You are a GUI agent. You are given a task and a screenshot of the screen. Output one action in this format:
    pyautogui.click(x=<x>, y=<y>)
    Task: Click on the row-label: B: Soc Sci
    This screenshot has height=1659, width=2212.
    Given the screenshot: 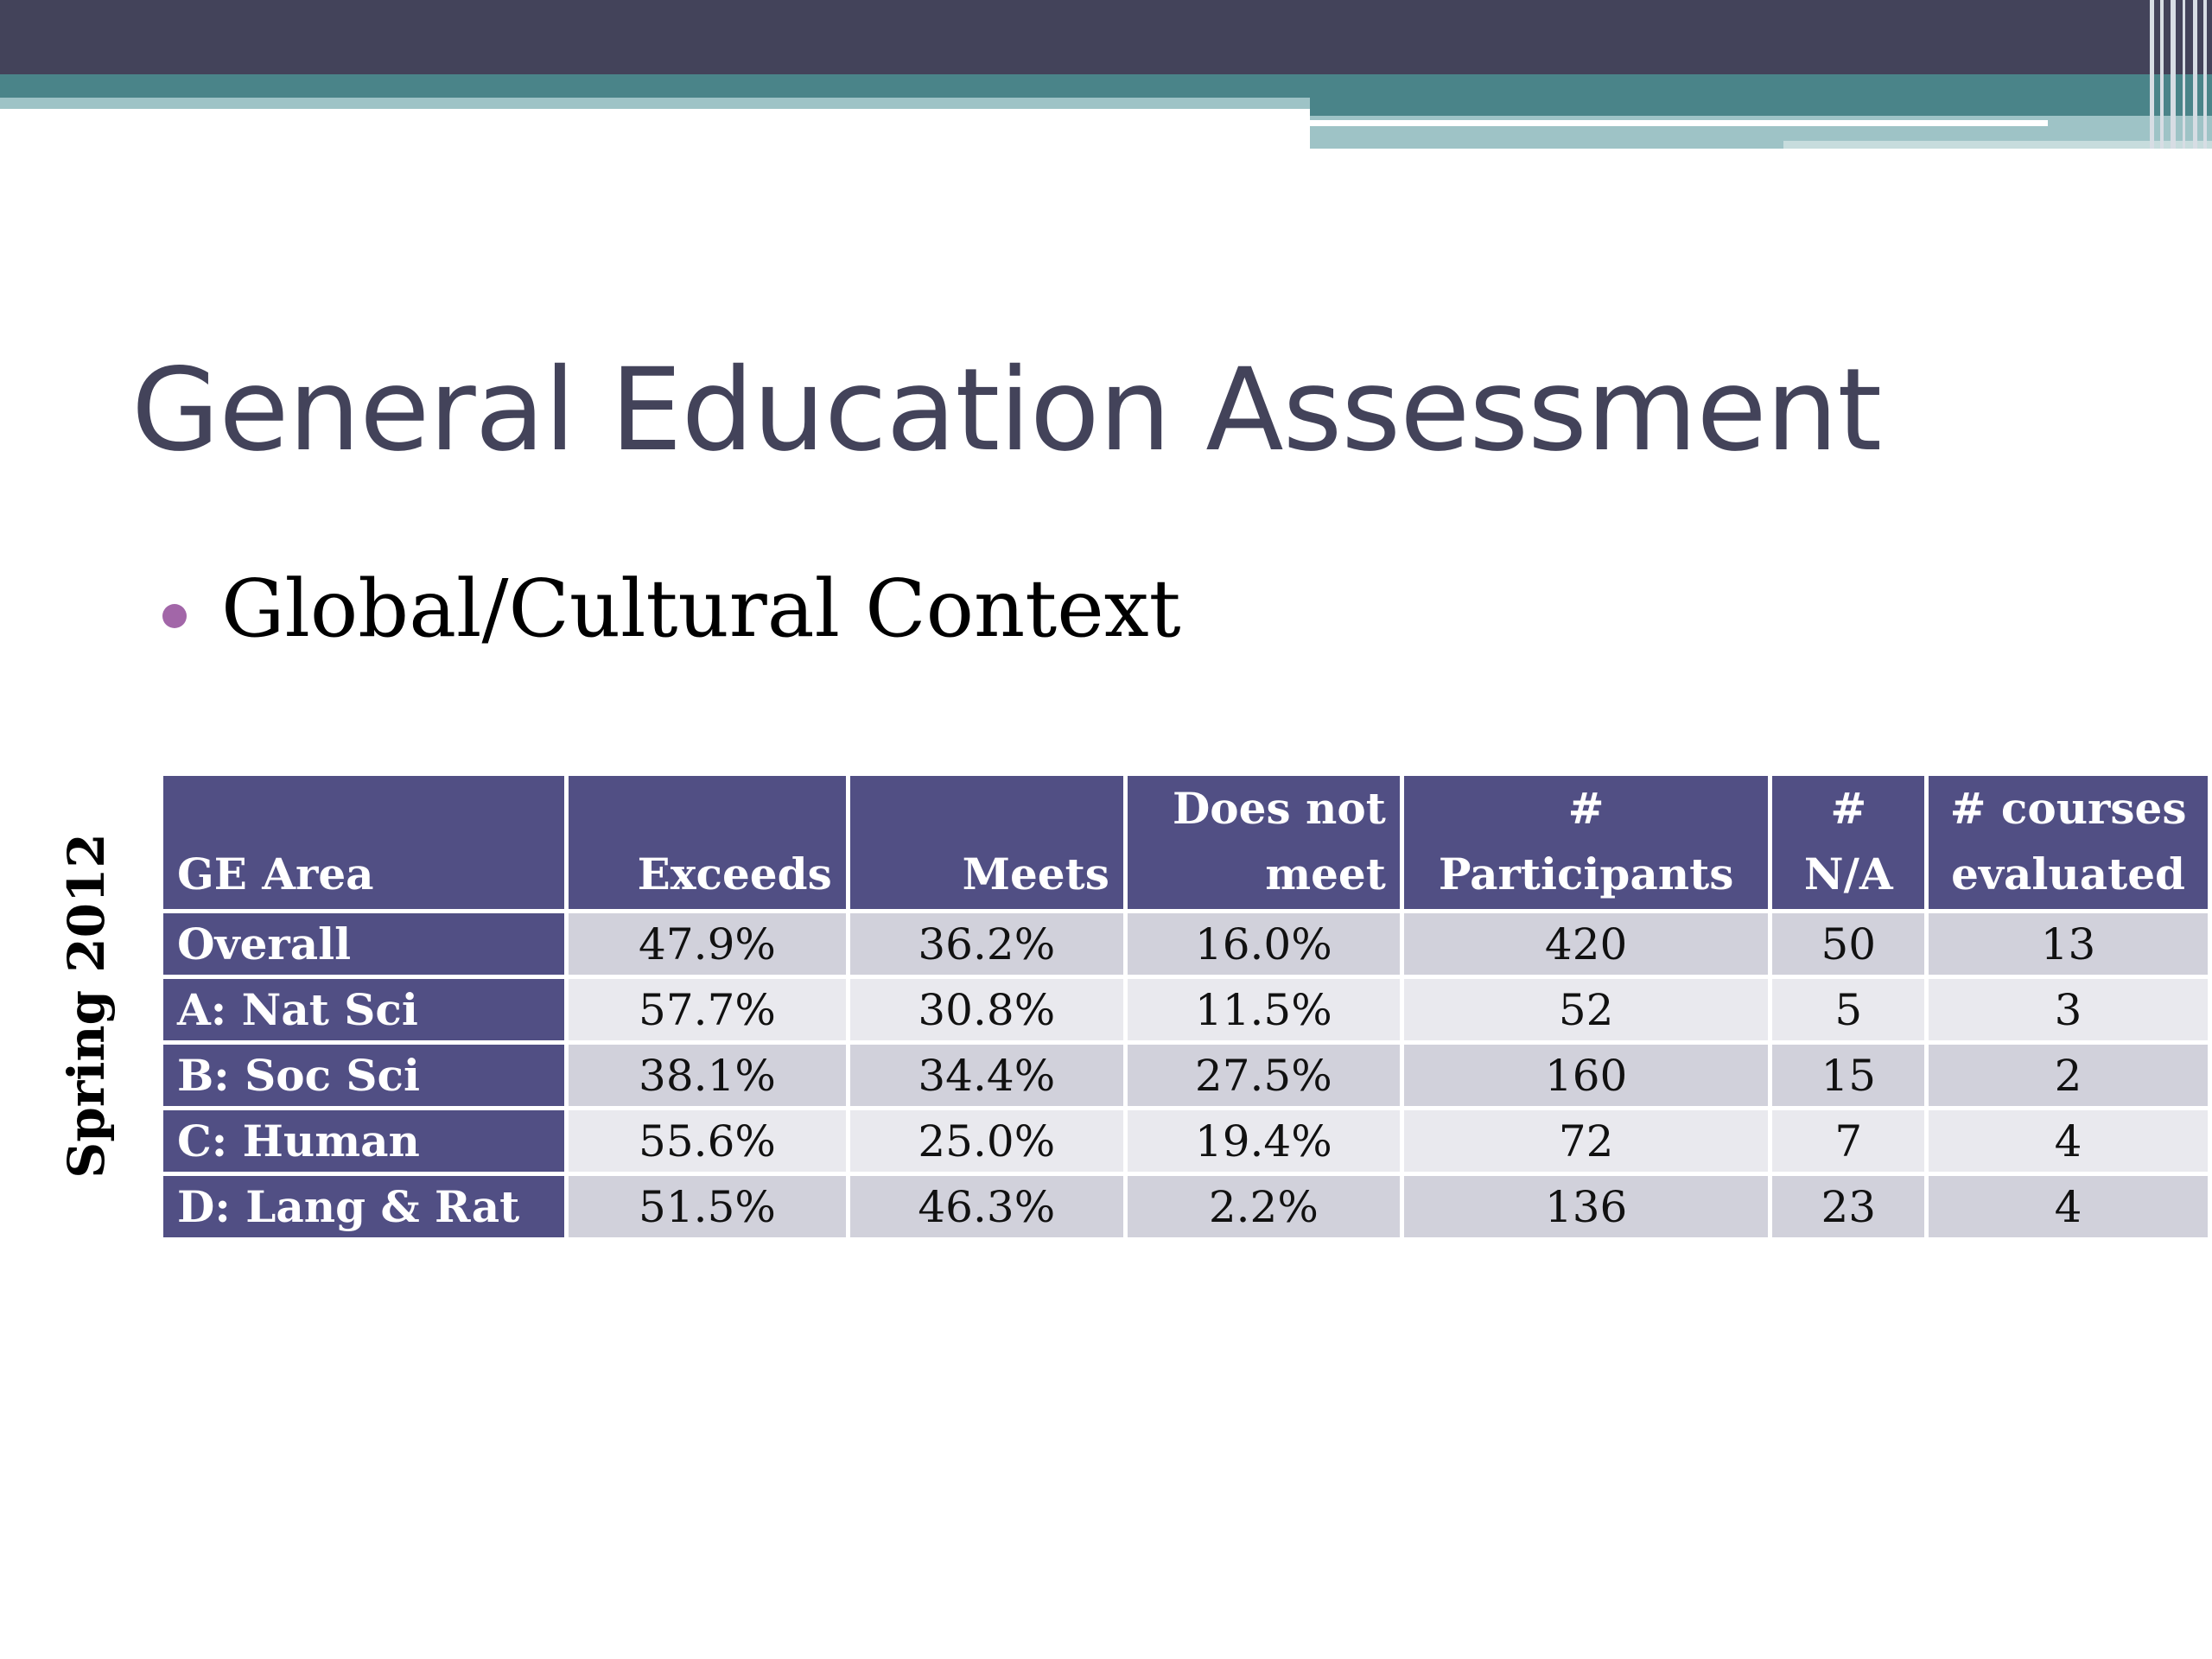 What is the action you would take?
    pyautogui.click(x=364, y=1075)
    